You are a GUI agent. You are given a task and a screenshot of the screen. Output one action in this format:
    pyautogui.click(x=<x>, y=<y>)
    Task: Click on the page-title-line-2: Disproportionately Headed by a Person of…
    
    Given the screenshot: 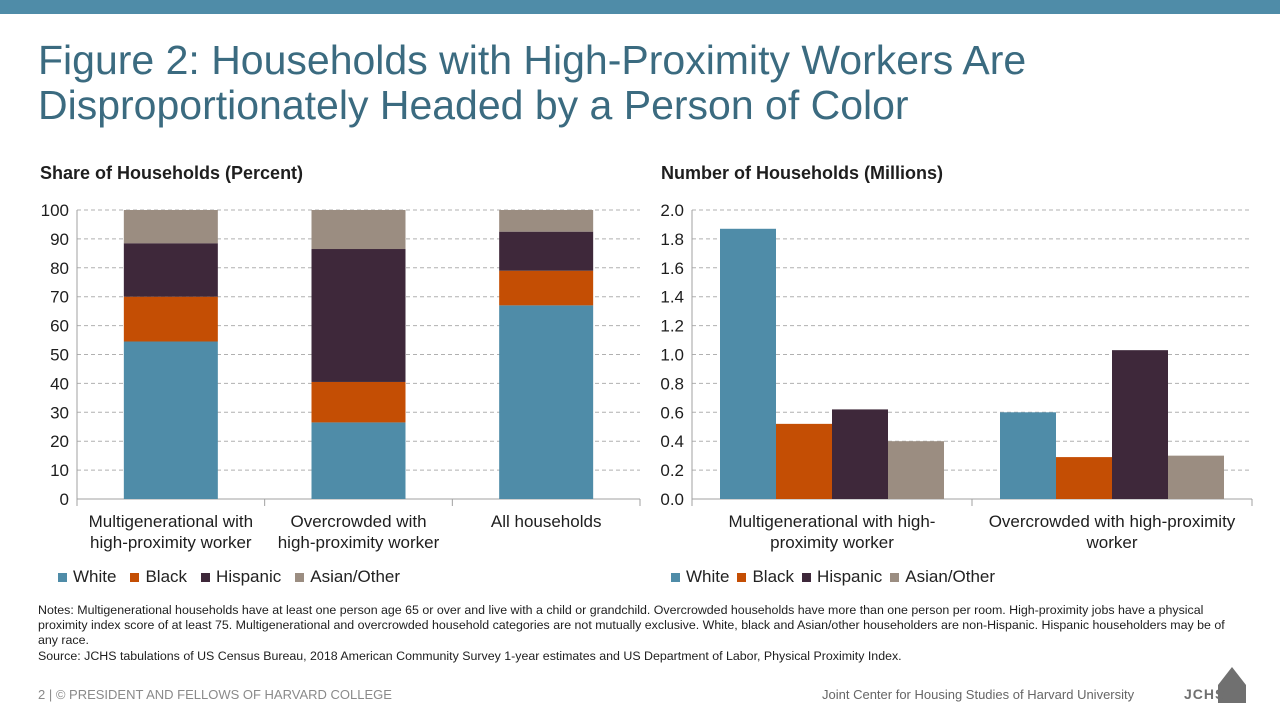 What is the action you would take?
    pyautogui.click(x=473, y=105)
    